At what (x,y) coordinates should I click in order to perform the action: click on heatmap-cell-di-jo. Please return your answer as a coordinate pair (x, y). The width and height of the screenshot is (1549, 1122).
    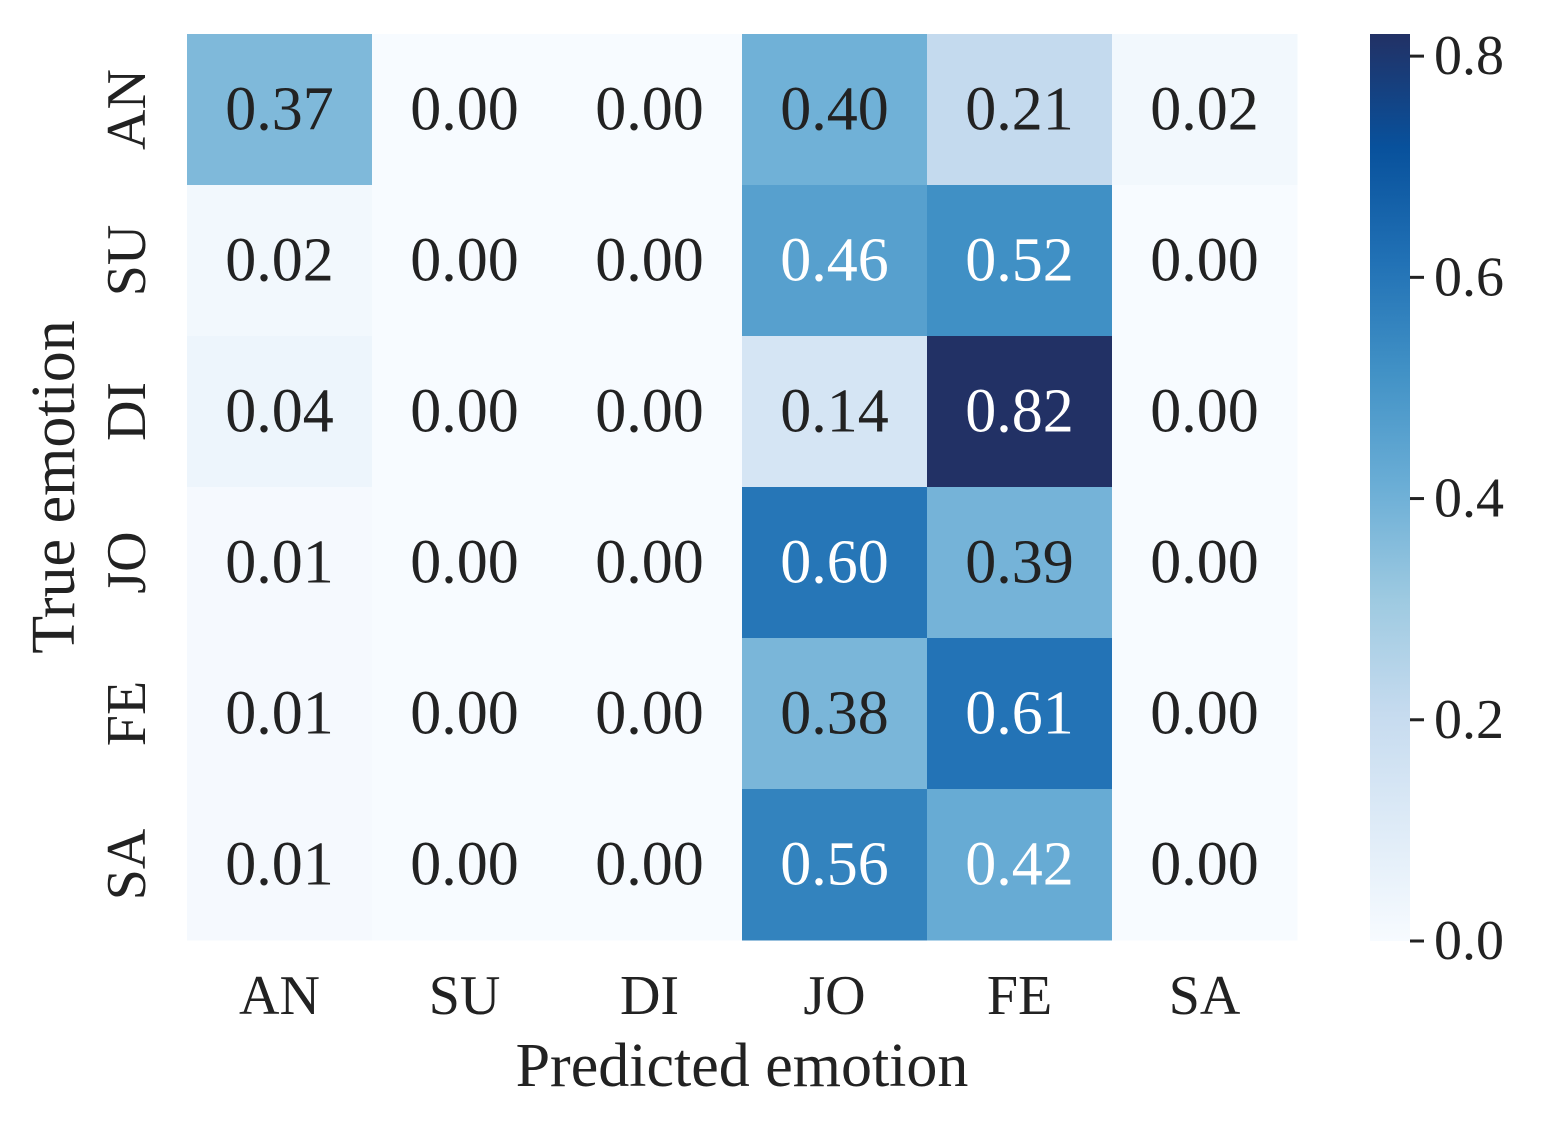
    Looking at the image, I should click on (835, 412).